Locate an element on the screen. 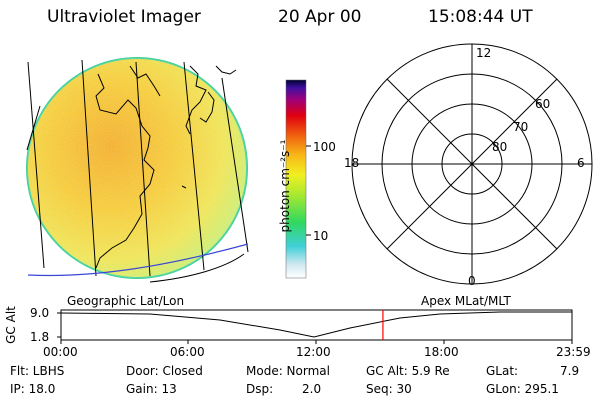 The image size is (600, 400). mlt-label-0: 0 is located at coordinates (472, 281).